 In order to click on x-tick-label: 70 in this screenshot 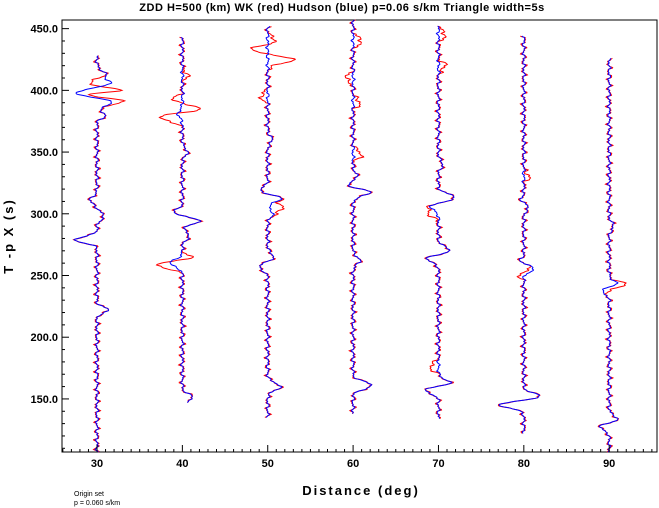, I will do `click(438, 464)`.